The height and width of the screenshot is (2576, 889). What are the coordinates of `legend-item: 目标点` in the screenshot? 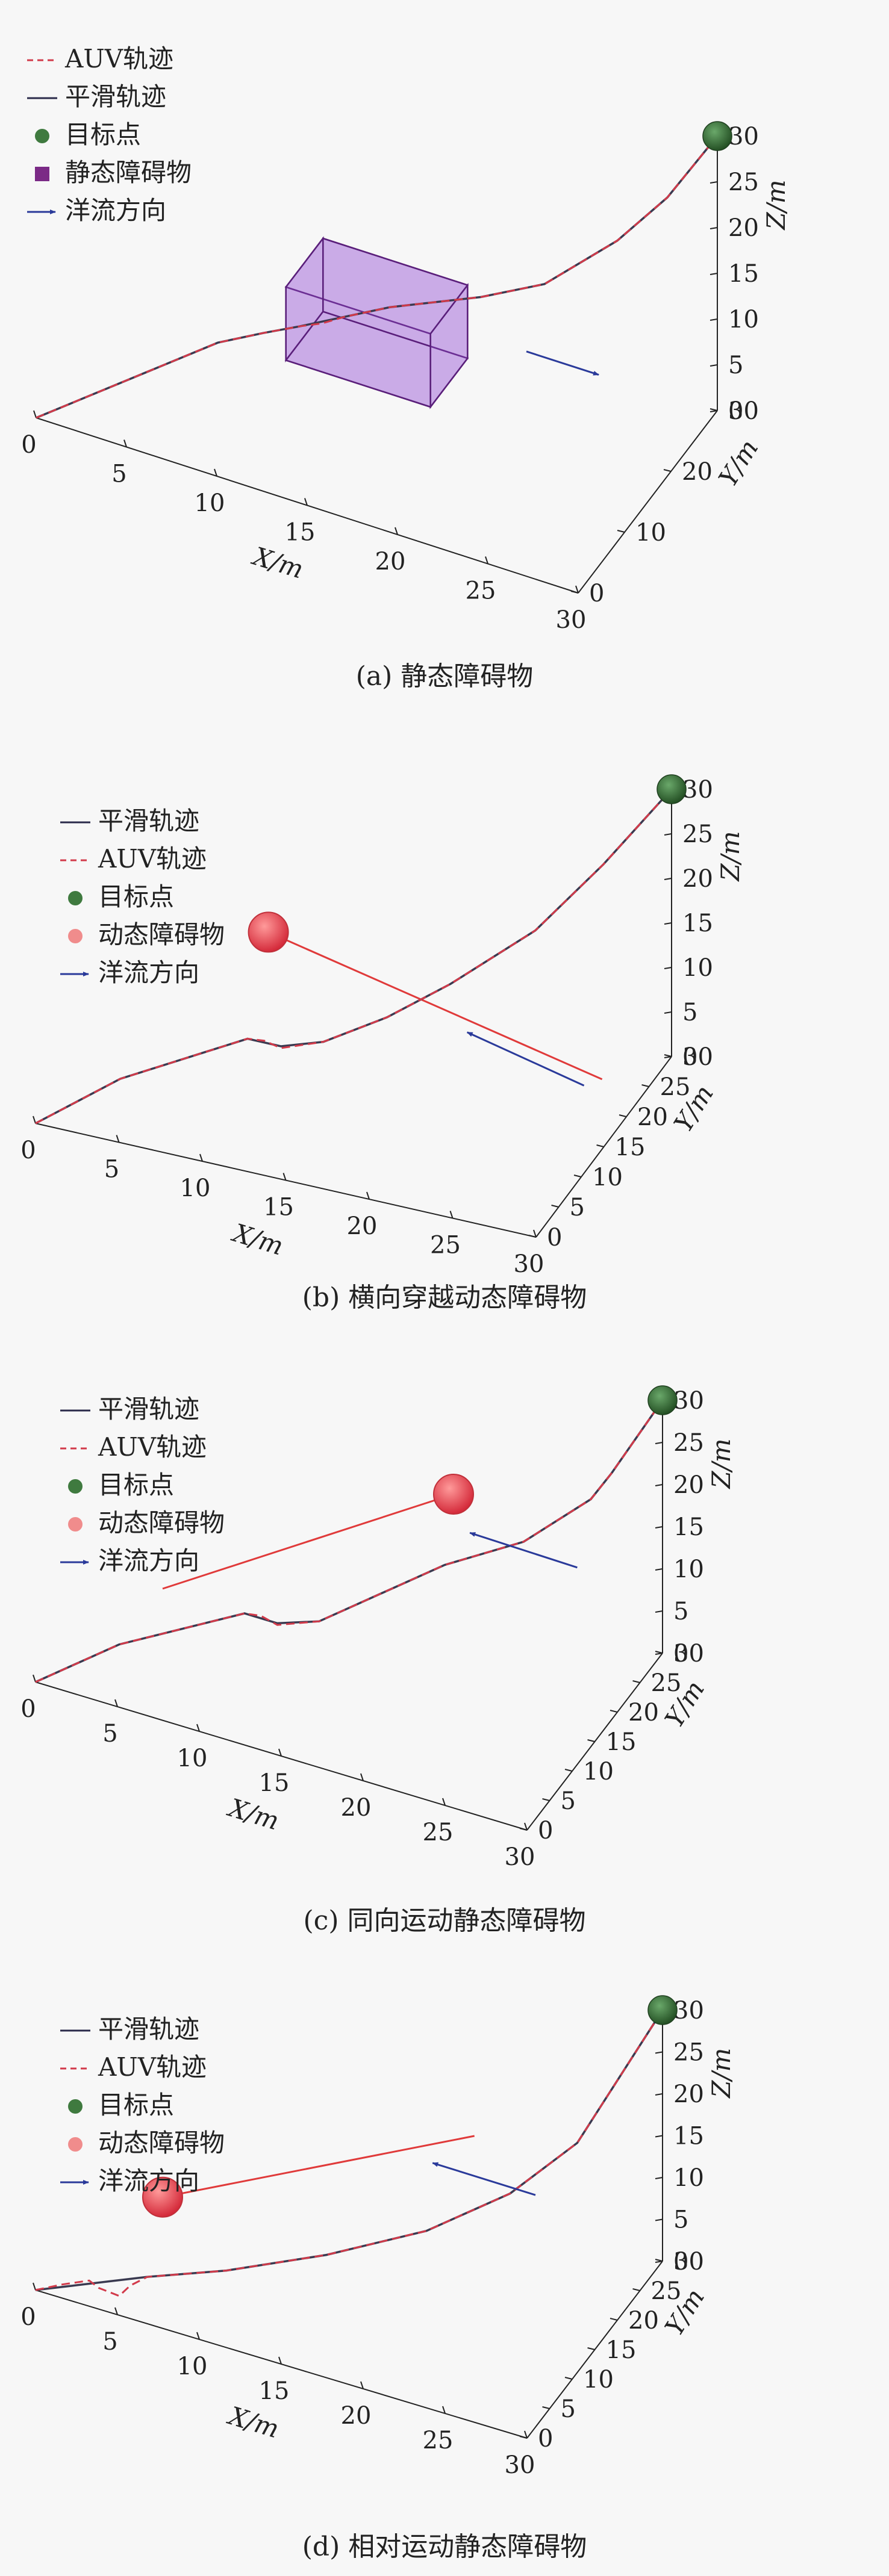 It's located at (121, 896).